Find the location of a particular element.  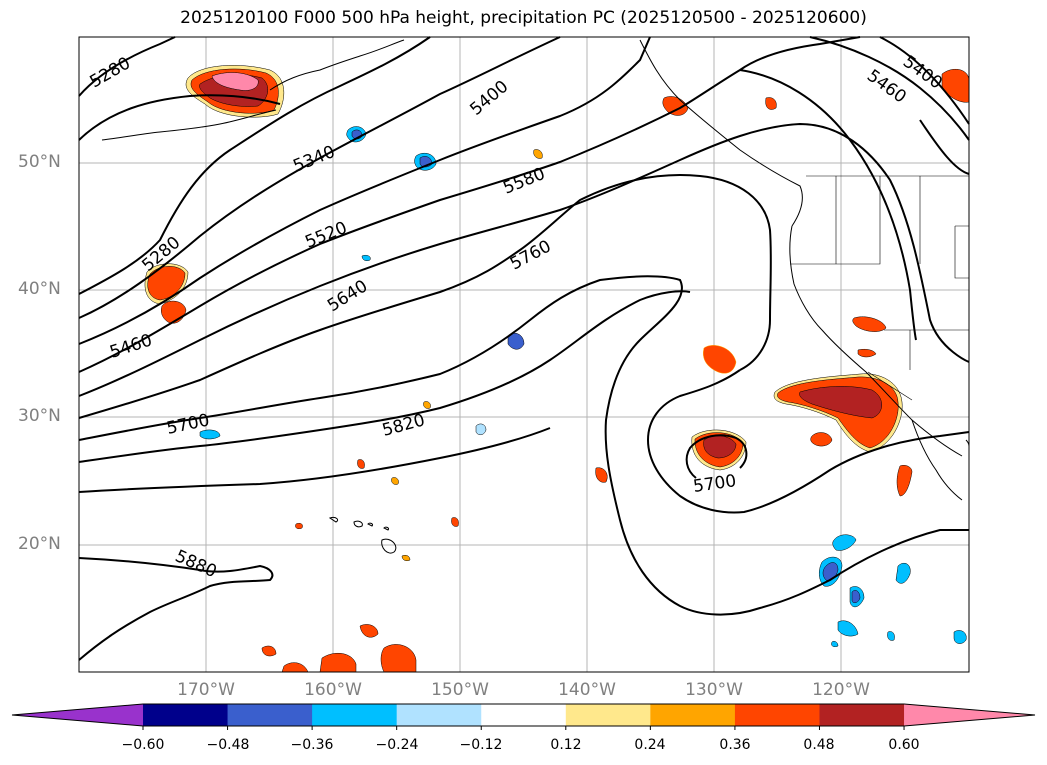

colorbar-tick-label: 0.48 is located at coordinates (819, 745).